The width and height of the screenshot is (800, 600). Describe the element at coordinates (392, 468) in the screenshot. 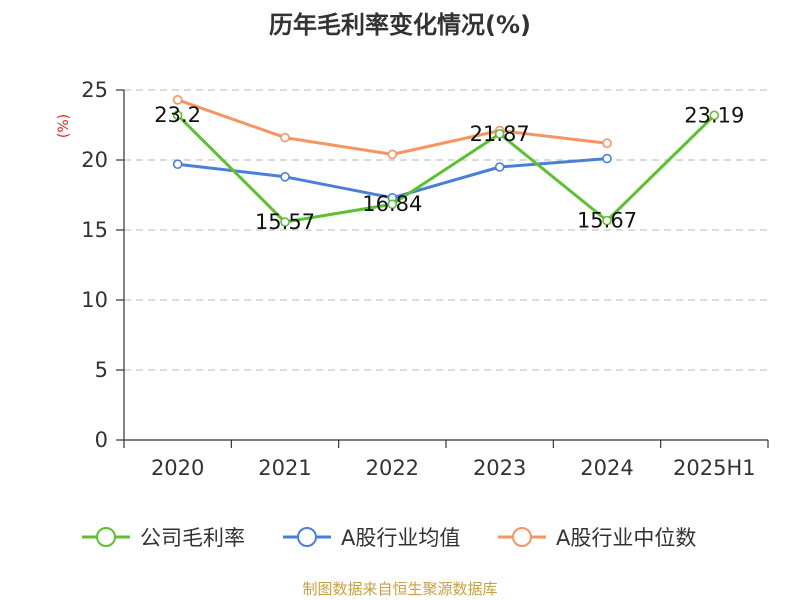

I see `x-tick-label: 2022` at that location.